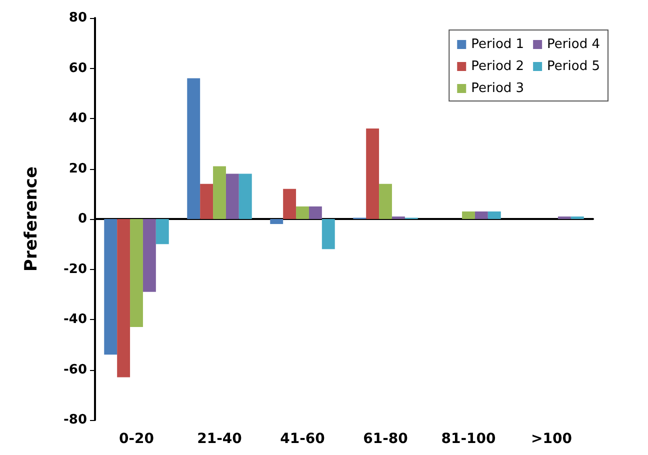 The image size is (648, 455). Describe the element at coordinates (497, 66) in the screenshot. I see `legend-label: Period 2` at that location.